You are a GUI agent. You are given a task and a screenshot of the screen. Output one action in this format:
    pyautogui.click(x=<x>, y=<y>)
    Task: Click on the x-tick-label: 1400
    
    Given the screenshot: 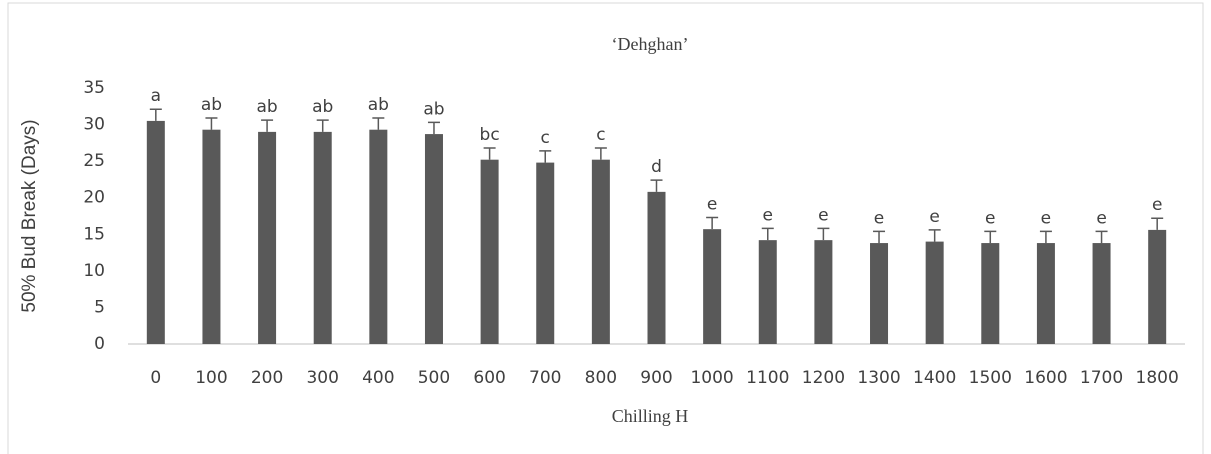 What is the action you would take?
    pyautogui.click(x=934, y=378)
    